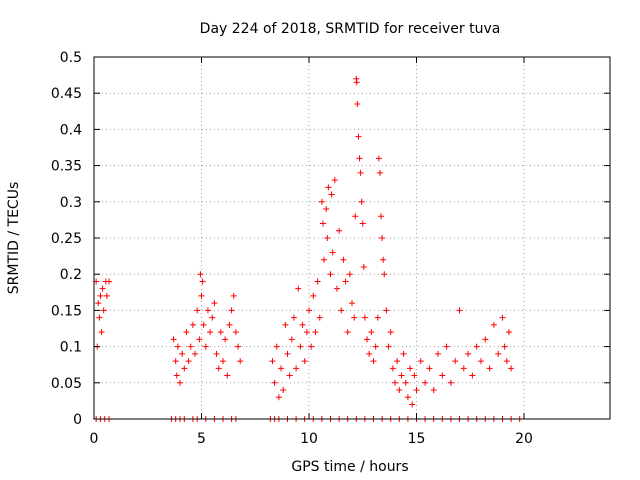 This screenshot has width=640, height=480. Describe the element at coordinates (71, 348) in the screenshot. I see `y-tick-label: 0.1` at that location.